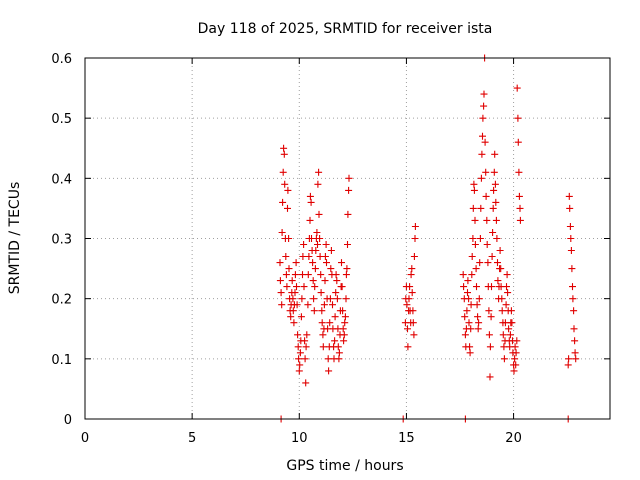 The width and height of the screenshot is (640, 480). I want to click on y-tick-label: 0.4, so click(61, 179).